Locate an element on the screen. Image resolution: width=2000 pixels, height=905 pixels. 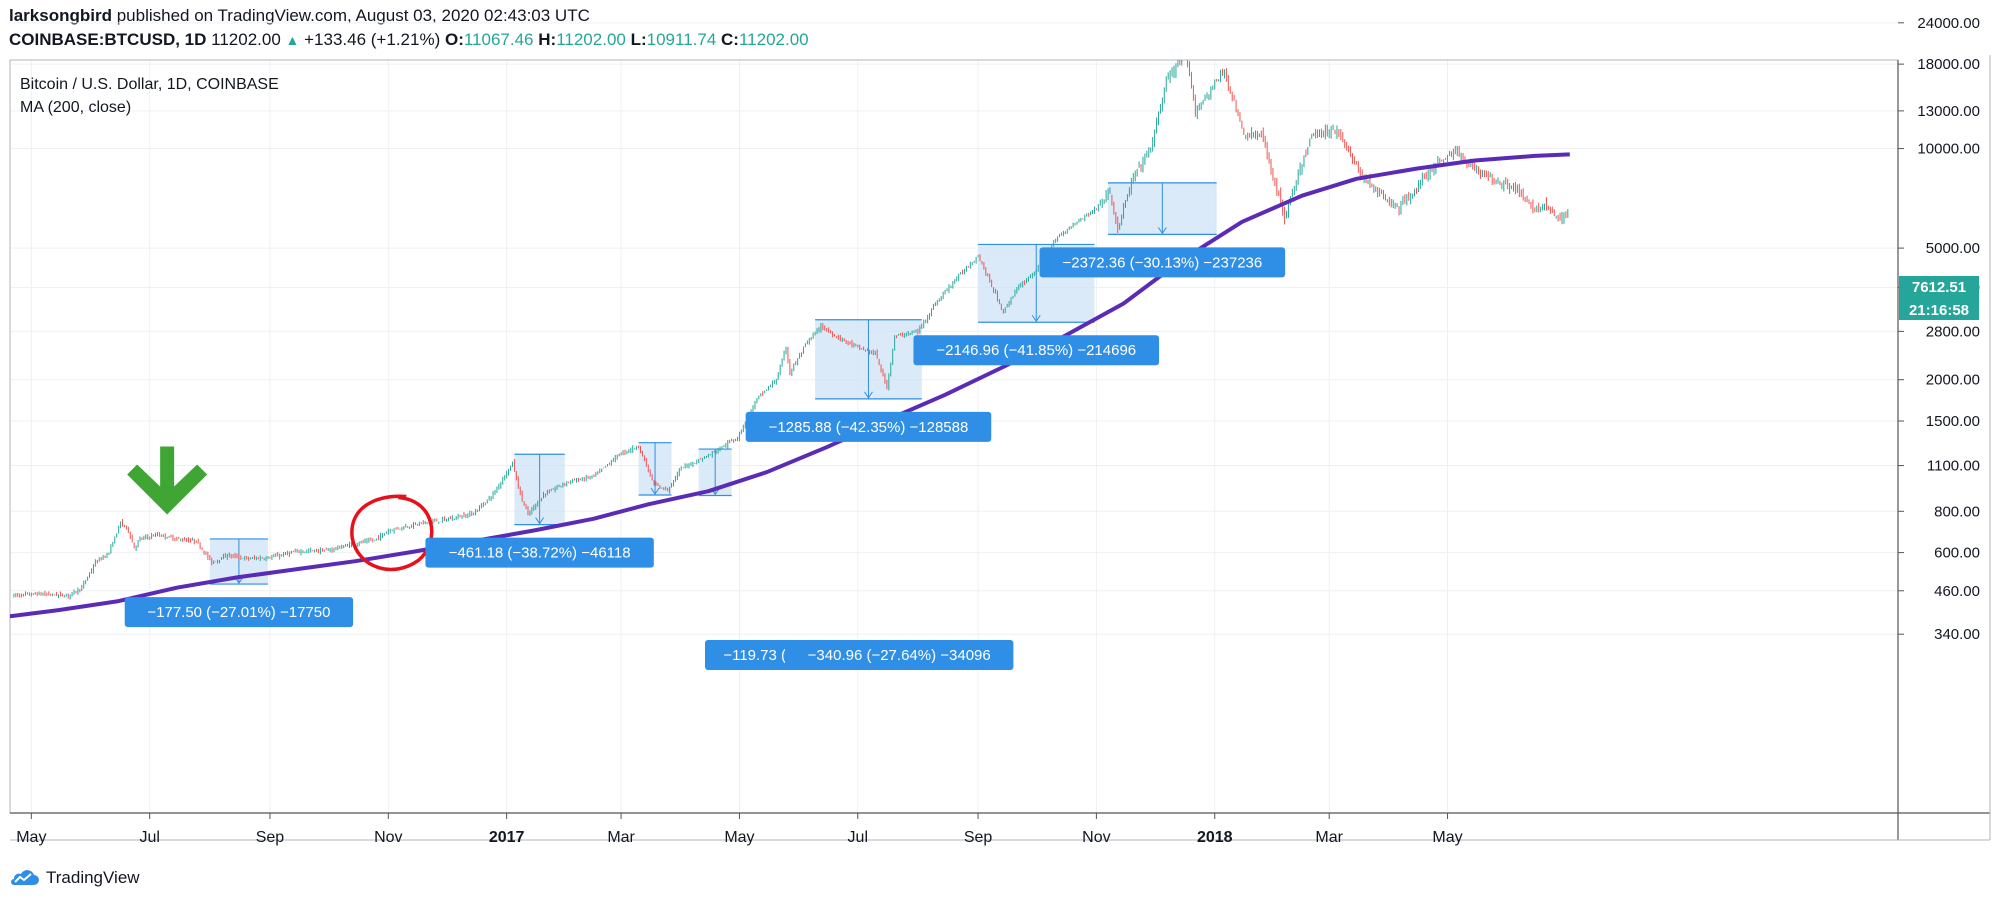
y-tick-label: 13000.00 is located at coordinates (1948, 111).